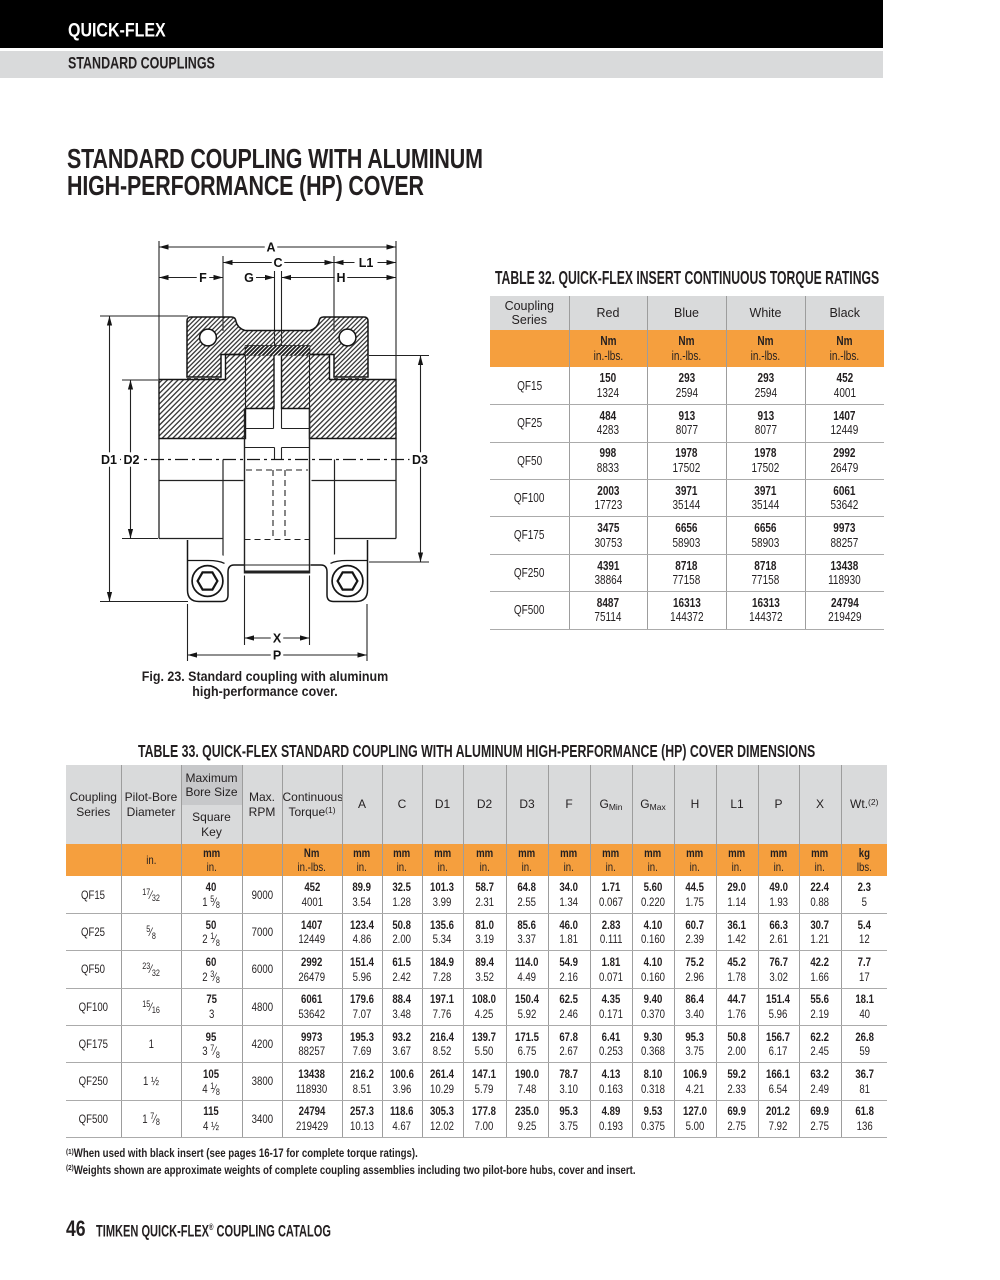 The image size is (1000, 1280). Describe the element at coordinates (270, 247) in the screenshot. I see `svg-text: A` at that location.